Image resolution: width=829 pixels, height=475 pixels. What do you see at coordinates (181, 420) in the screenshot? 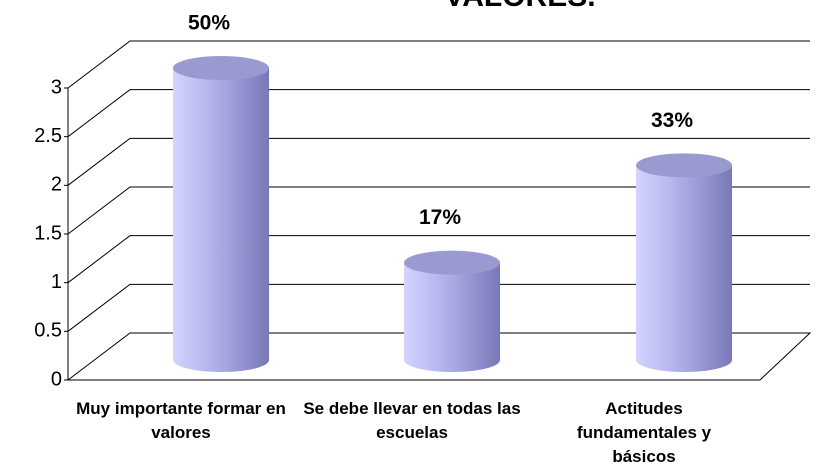
I see `x-tick-label: Muy importante formar en valores` at bounding box center [181, 420].